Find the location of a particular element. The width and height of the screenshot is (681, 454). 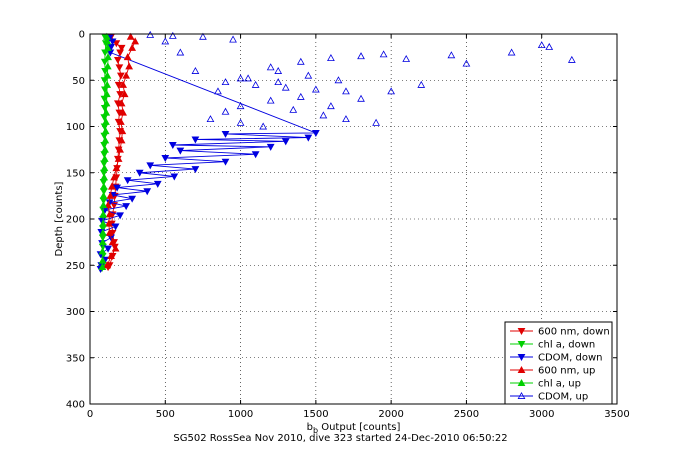

x-tick-label: 1000 is located at coordinates (240, 414).